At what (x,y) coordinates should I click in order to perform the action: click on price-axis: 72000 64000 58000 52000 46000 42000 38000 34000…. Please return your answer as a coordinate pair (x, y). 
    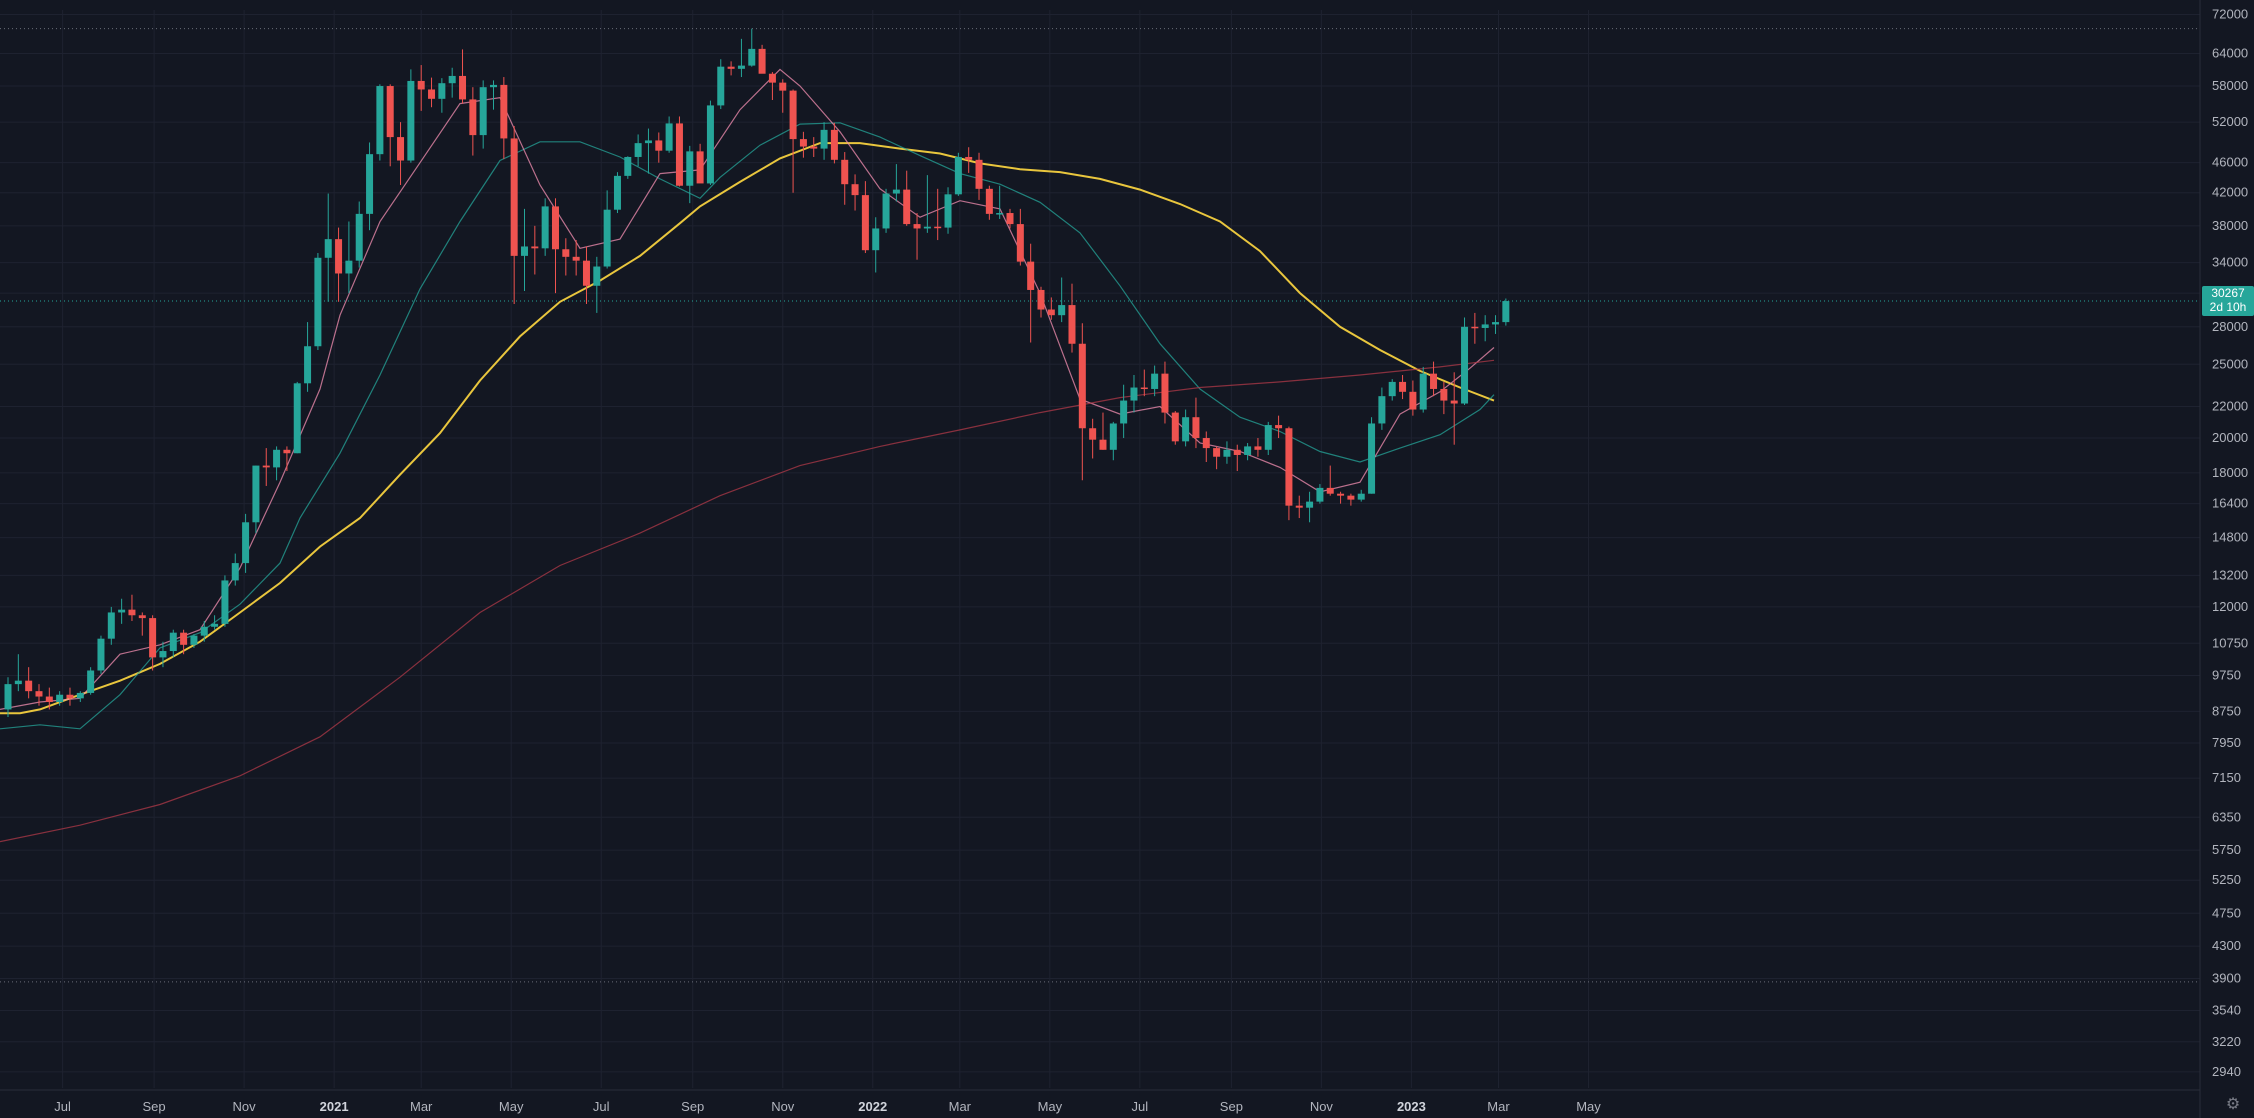
    Looking at the image, I should click on (2223, 559).